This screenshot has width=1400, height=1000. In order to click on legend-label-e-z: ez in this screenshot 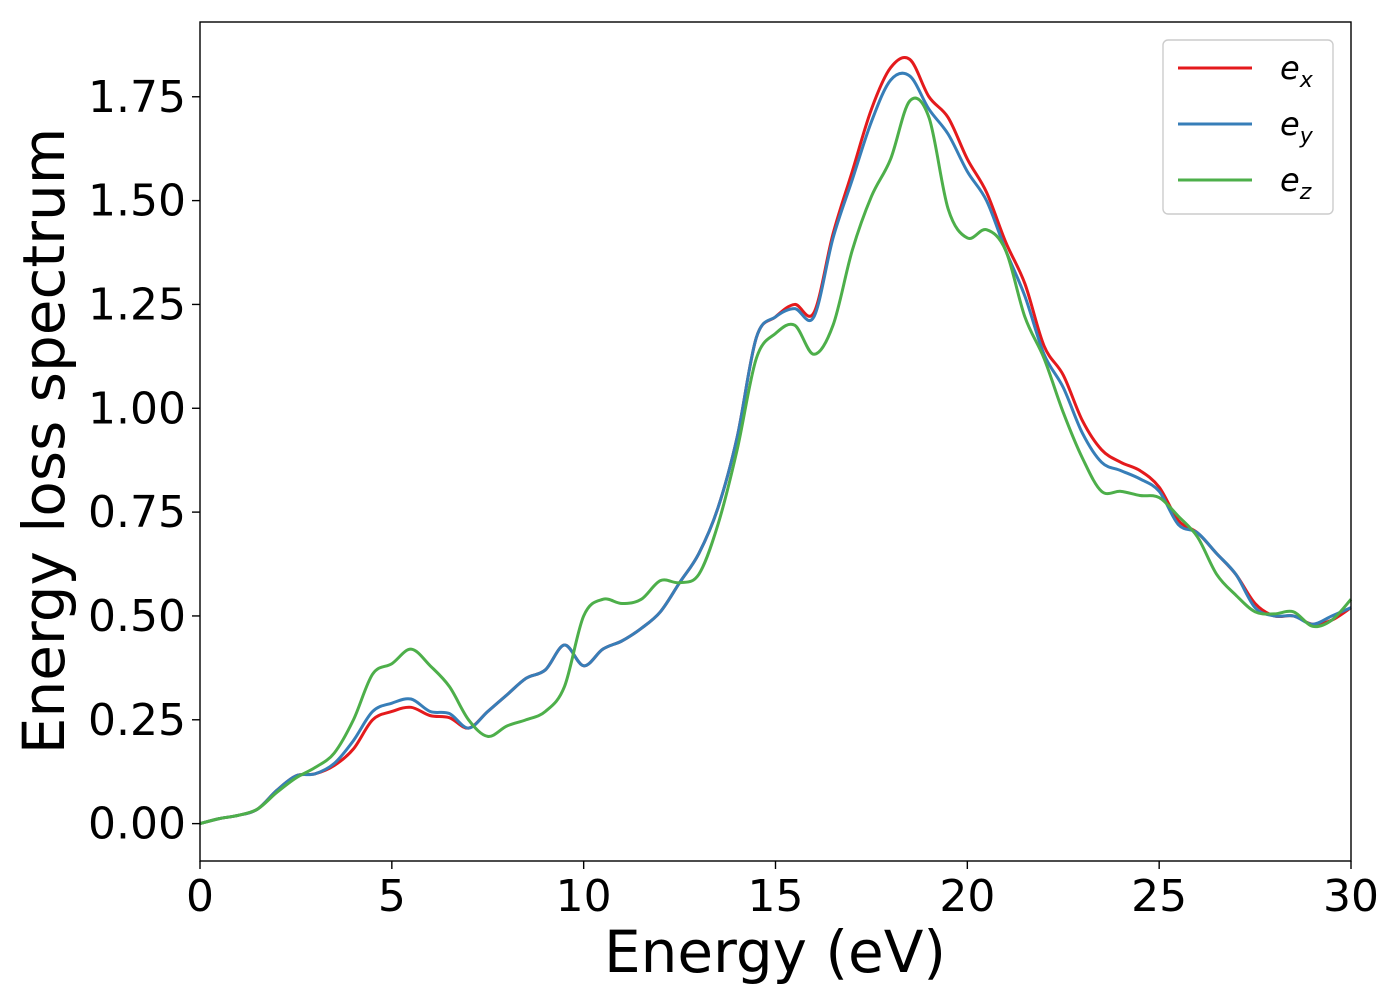, I will do `click(1296, 183)`.